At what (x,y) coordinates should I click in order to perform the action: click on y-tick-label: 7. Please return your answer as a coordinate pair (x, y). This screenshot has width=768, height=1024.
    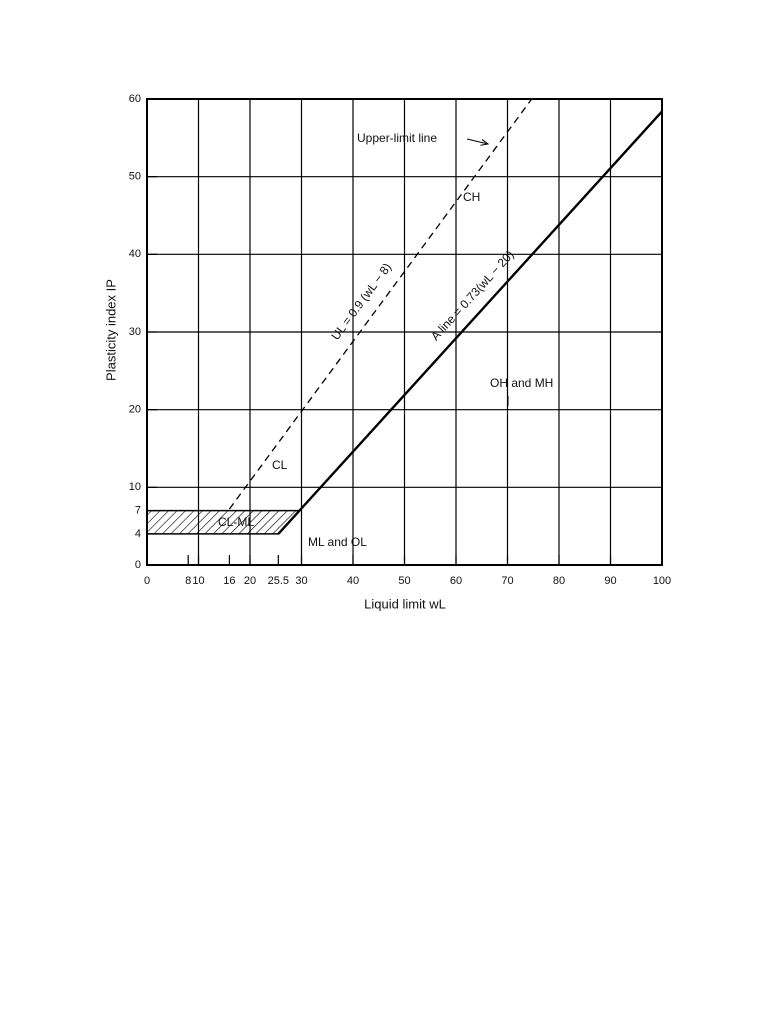
    Looking at the image, I should click on (138, 511).